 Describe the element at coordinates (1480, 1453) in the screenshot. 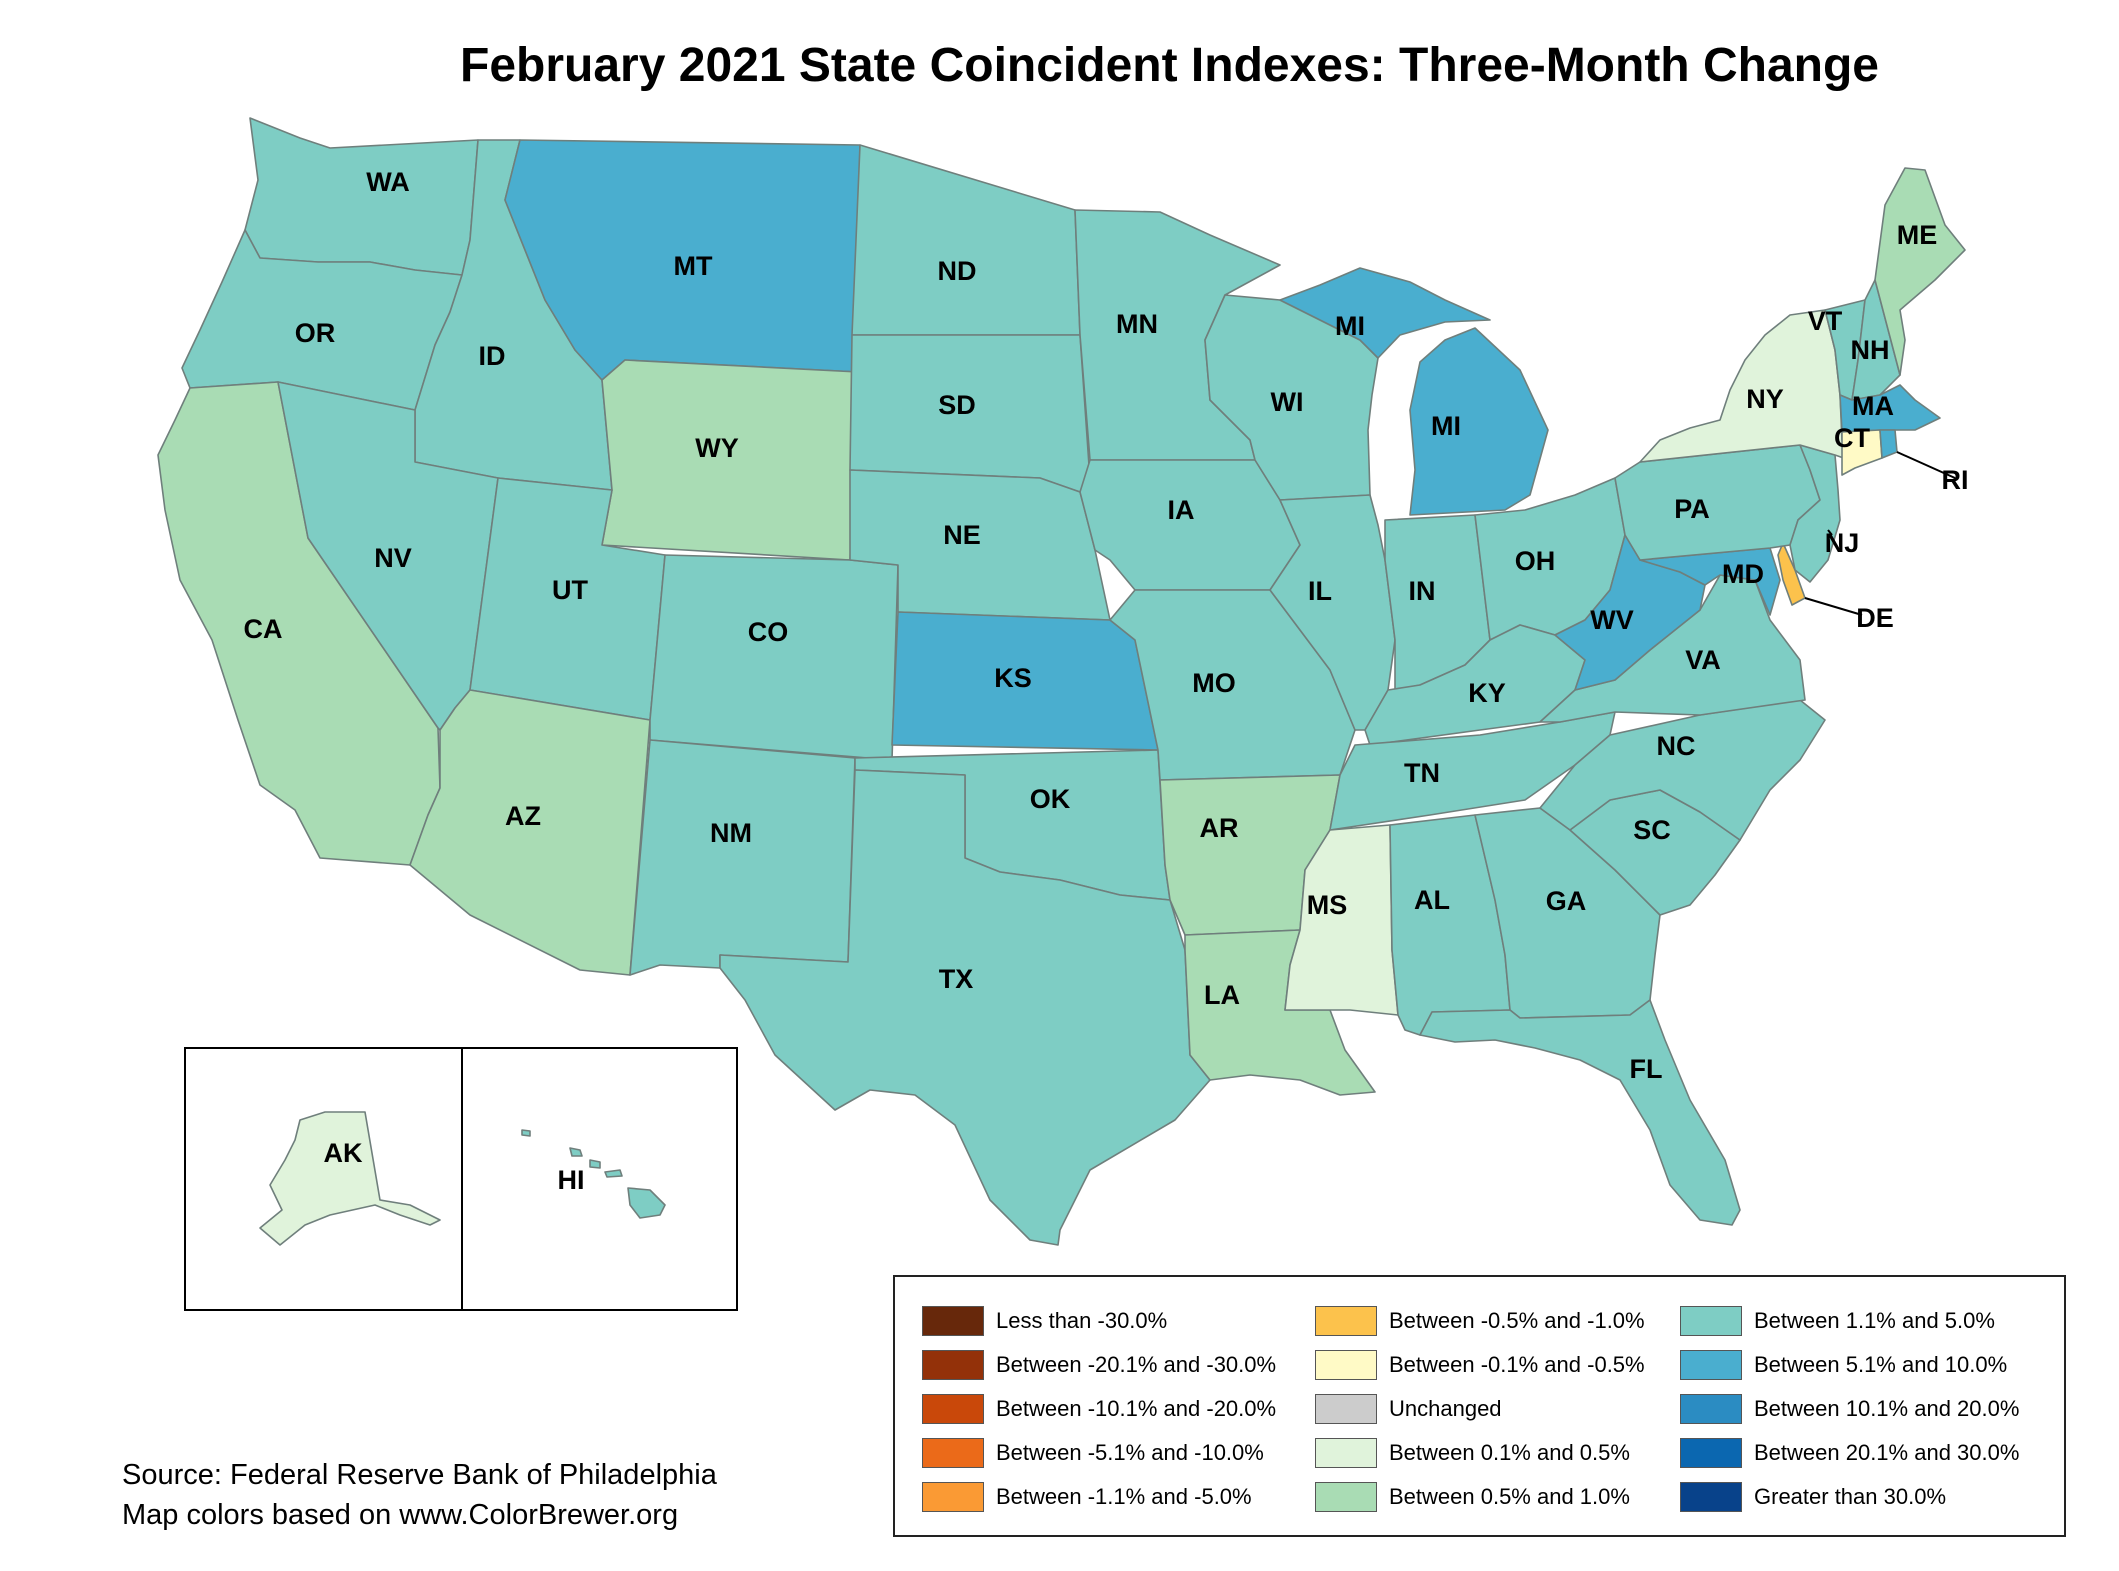

I see `legend-item: Between 0.1% and 0.5%` at that location.